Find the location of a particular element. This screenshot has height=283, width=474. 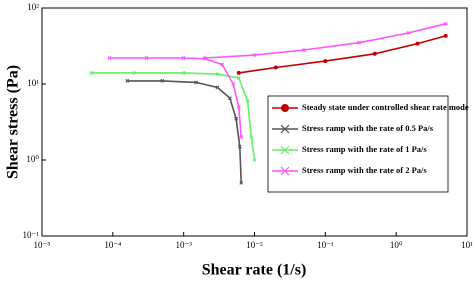

legend-text: Stress ramp with the rate of 1 Pa/s is located at coordinates (364, 149).